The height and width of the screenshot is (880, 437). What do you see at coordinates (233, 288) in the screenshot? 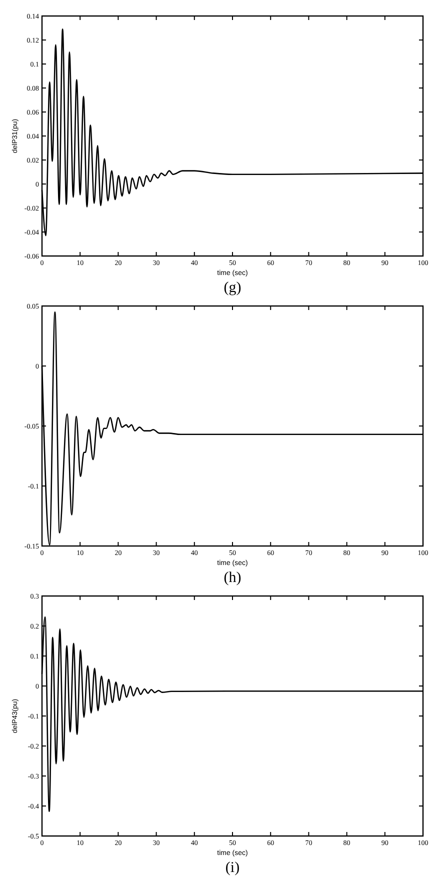
I see `text: (g)` at bounding box center [233, 288].